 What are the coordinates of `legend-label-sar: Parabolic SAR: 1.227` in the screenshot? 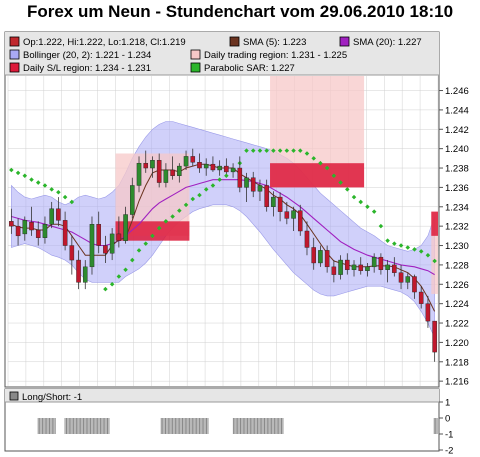 It's located at (249, 68).